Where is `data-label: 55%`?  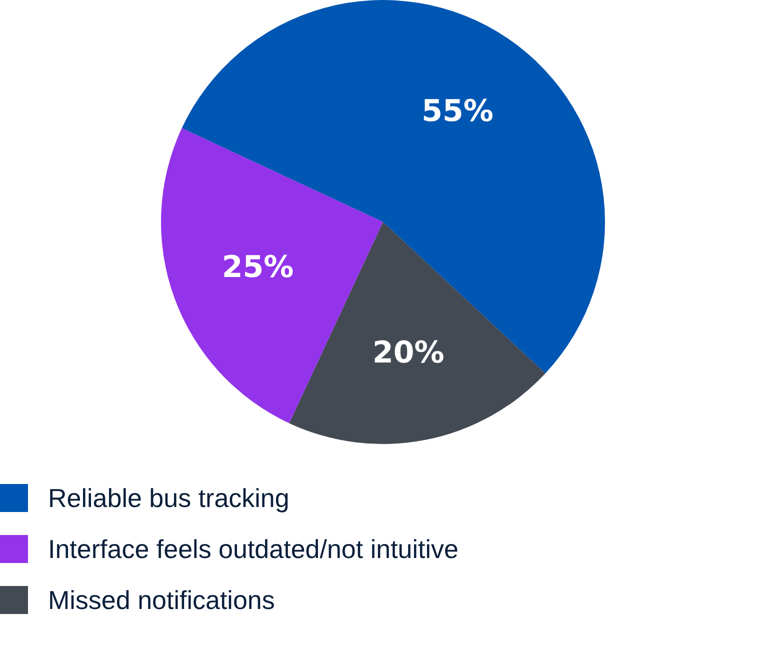 data-label: 55% is located at coordinates (458, 112).